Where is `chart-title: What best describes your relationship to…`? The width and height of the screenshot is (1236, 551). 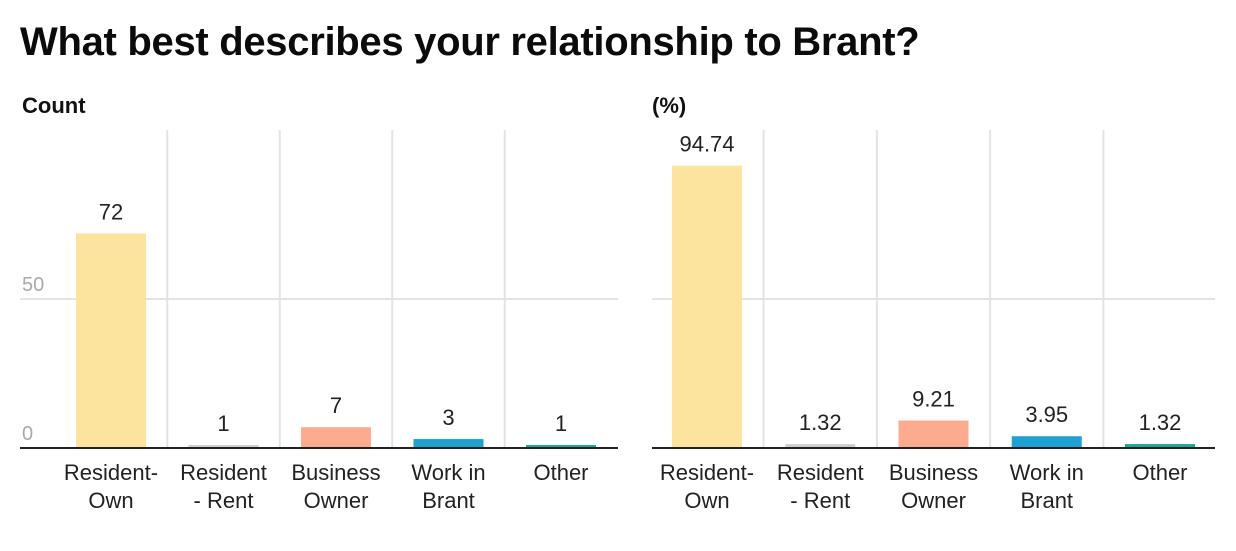 chart-title: What best describes your relationship to… is located at coordinates (470, 42).